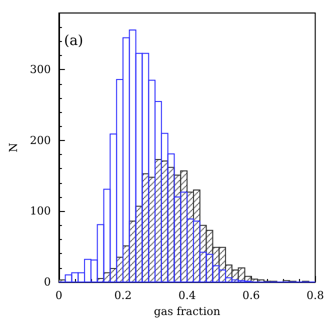  What do you see at coordinates (251, 295) in the screenshot?
I see `x-tick-label: 0.6` at bounding box center [251, 295].